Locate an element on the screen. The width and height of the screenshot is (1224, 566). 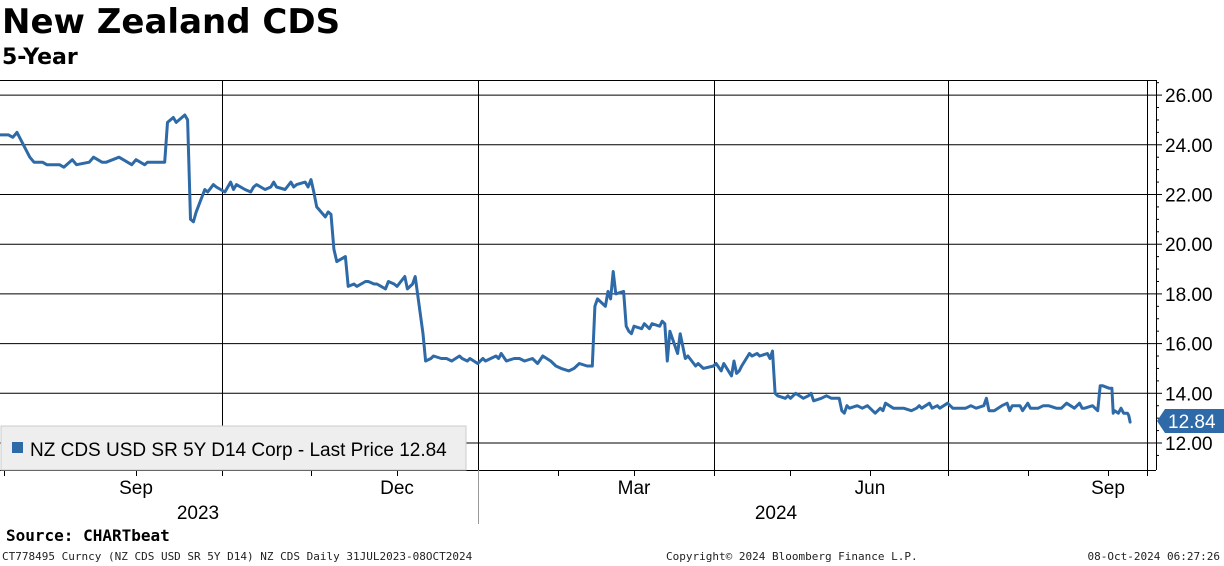
y-tick-label: 16.00 is located at coordinates (1189, 345).